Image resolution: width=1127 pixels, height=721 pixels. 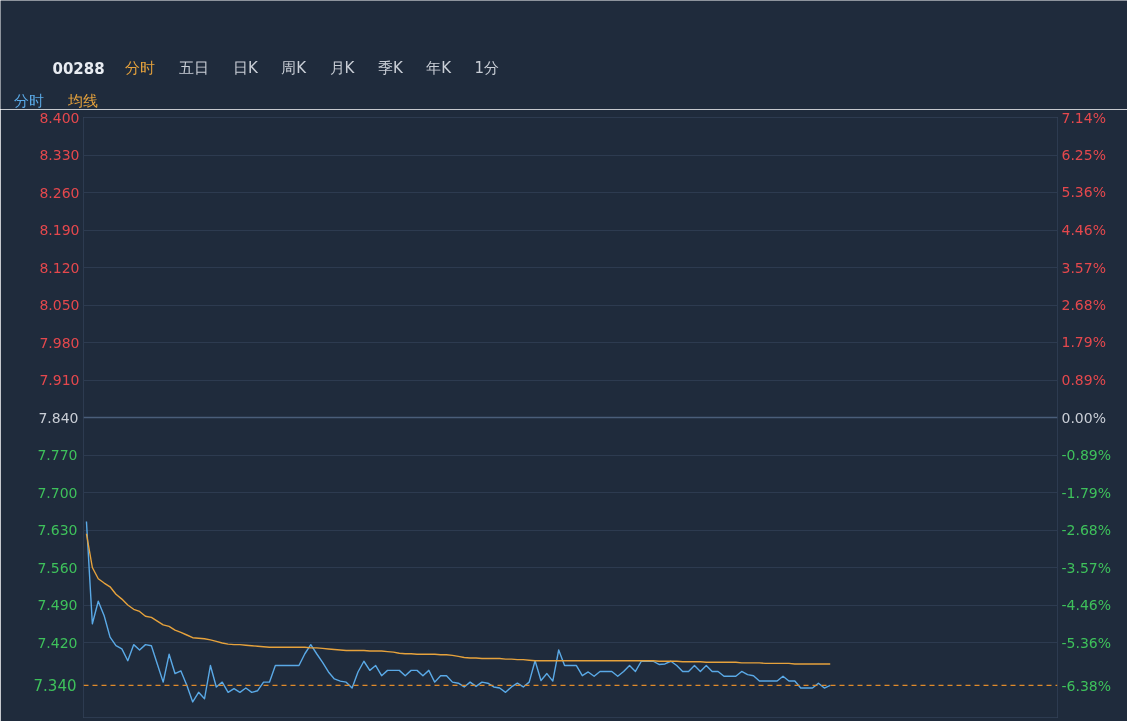 I want to click on y-tick-label: 8.400, so click(x=59, y=117).